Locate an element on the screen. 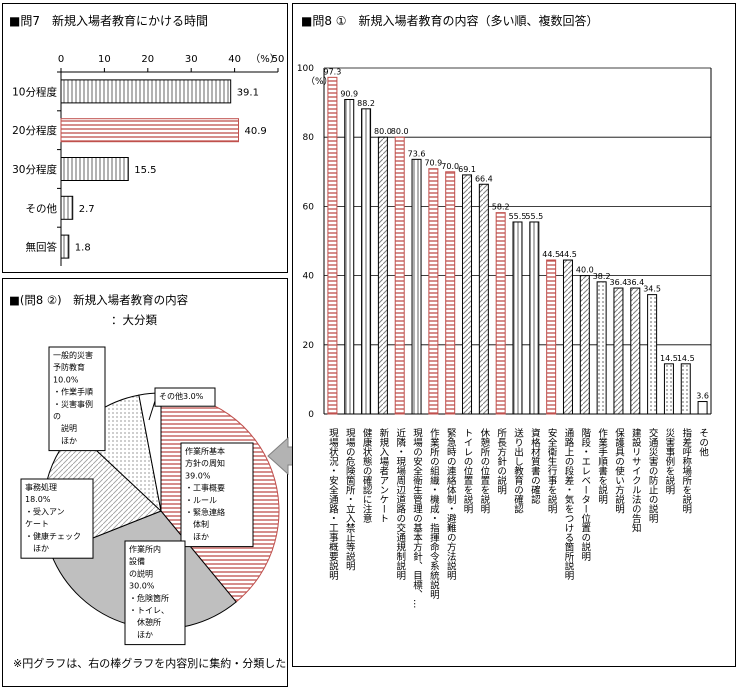  pie-label-text: 一般的災害 is located at coordinates (73, 355).